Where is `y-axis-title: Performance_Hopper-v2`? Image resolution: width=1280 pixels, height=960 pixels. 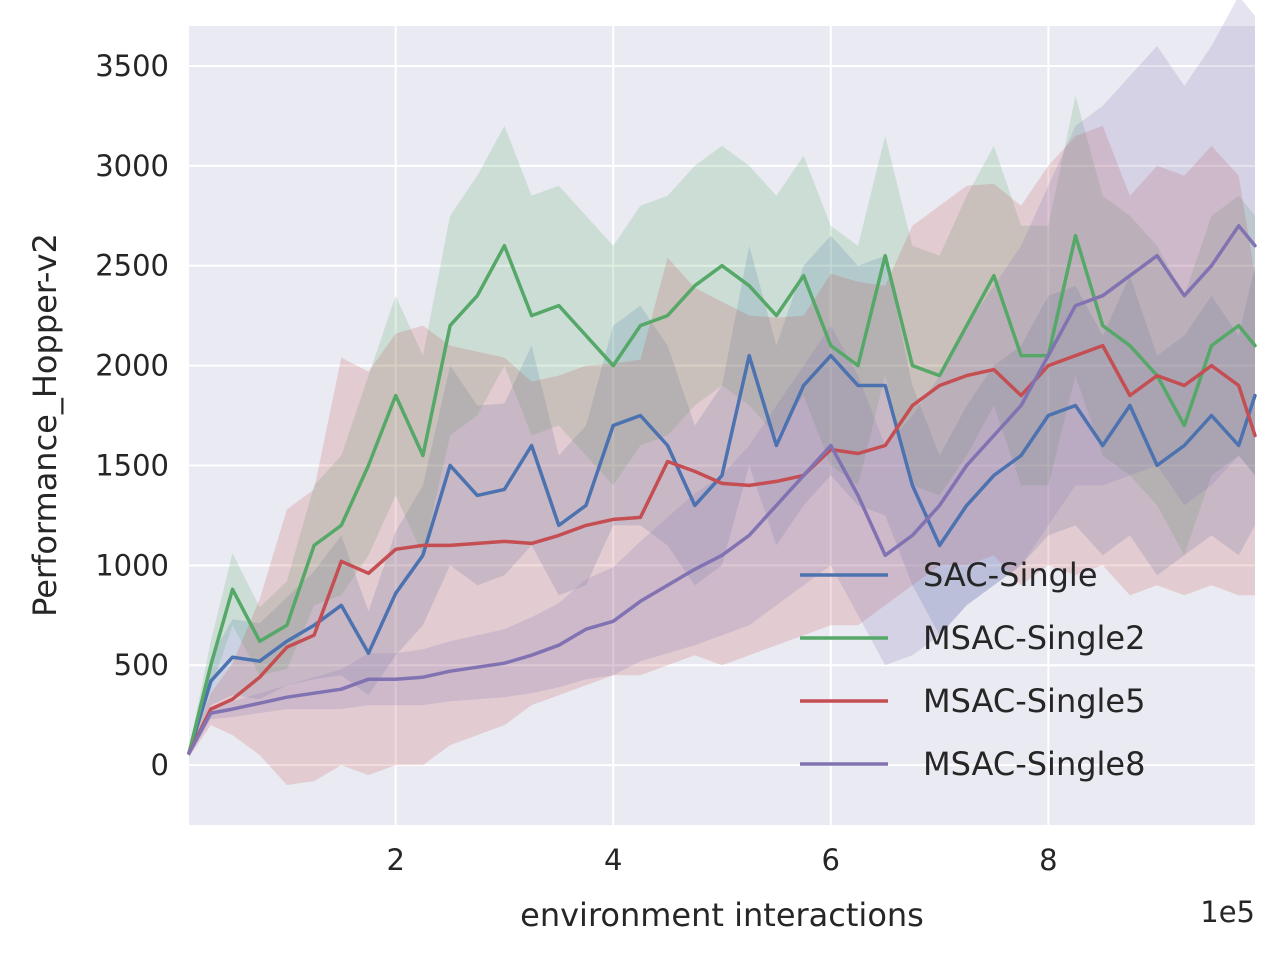 y-axis-title: Performance_Hopper-v2 is located at coordinates (45, 425).